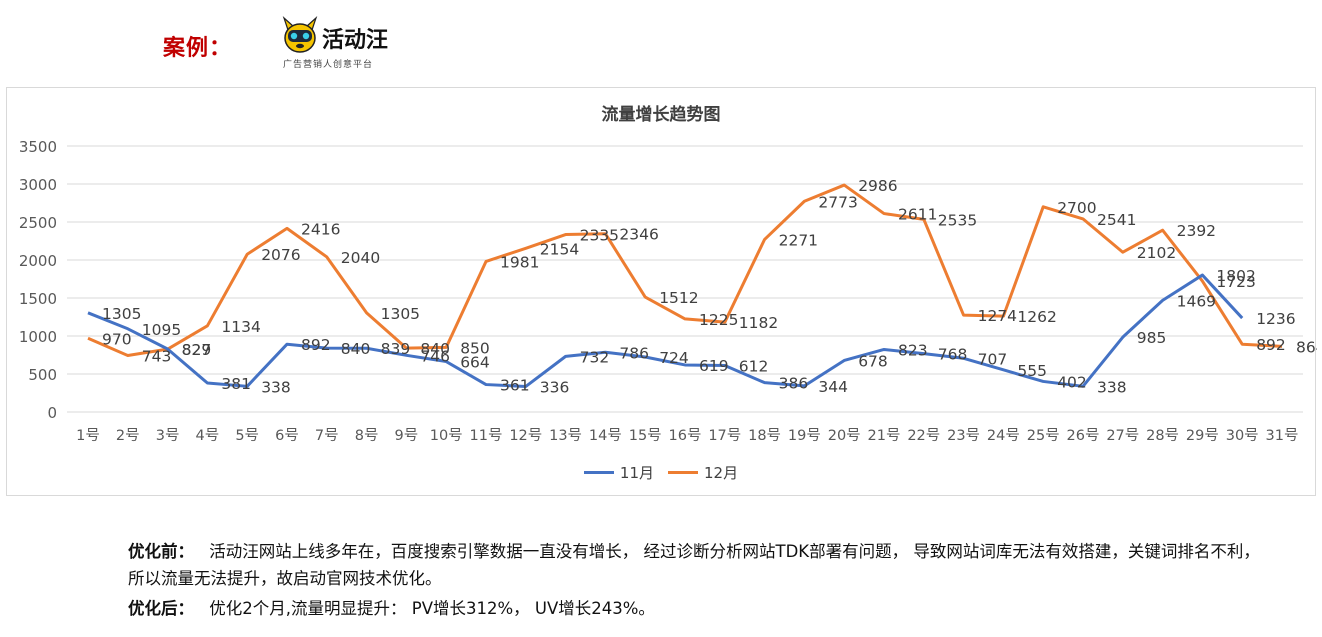 This screenshot has height=637, width=1322. What do you see at coordinates (837, 202) in the screenshot?
I see `data-label: 2773` at bounding box center [837, 202].